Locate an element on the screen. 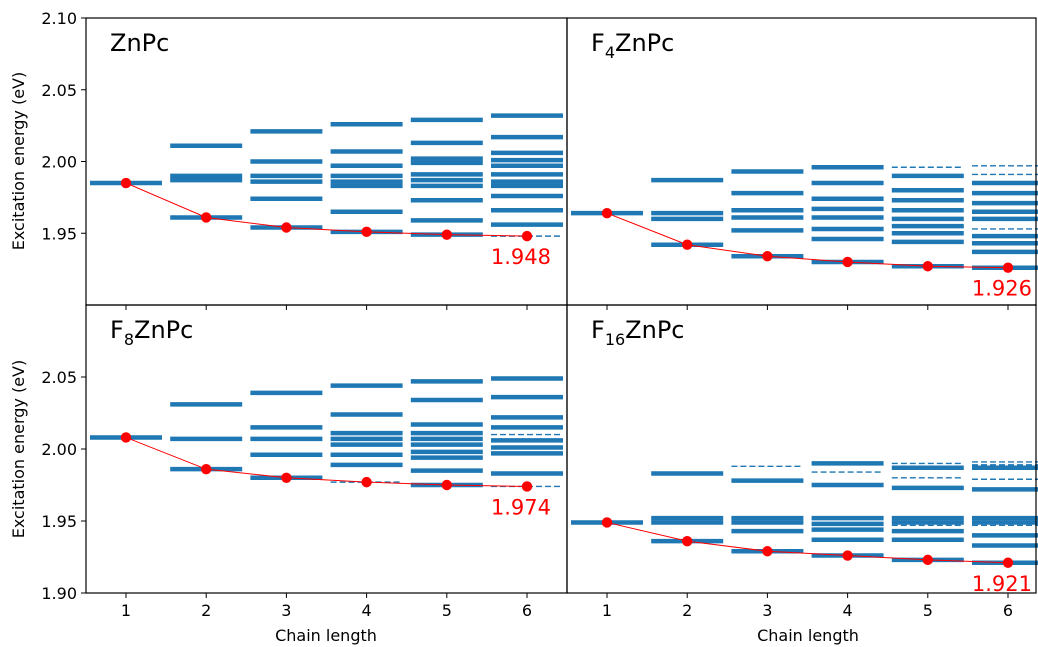  ytick-label-top-left-2: 2.05 is located at coordinates (59, 90).